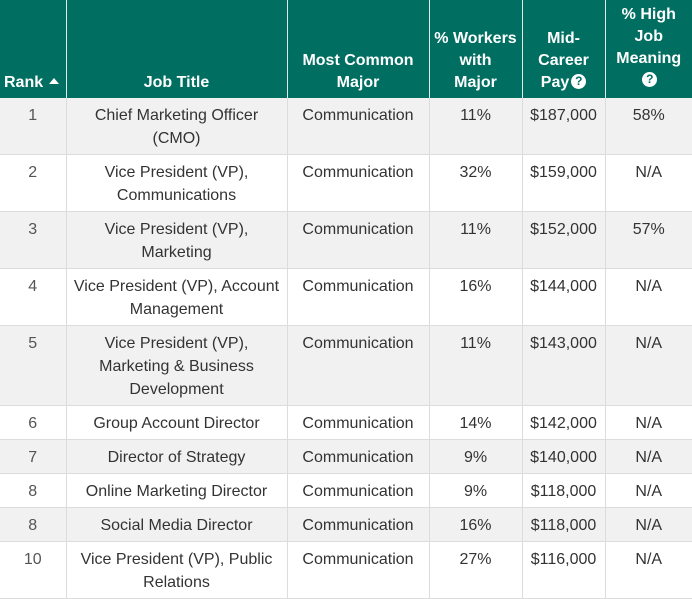 This screenshot has width=692, height=599. Describe the element at coordinates (564, 49) in the screenshot. I see `pay-header: Mid- Career Pay?` at that location.